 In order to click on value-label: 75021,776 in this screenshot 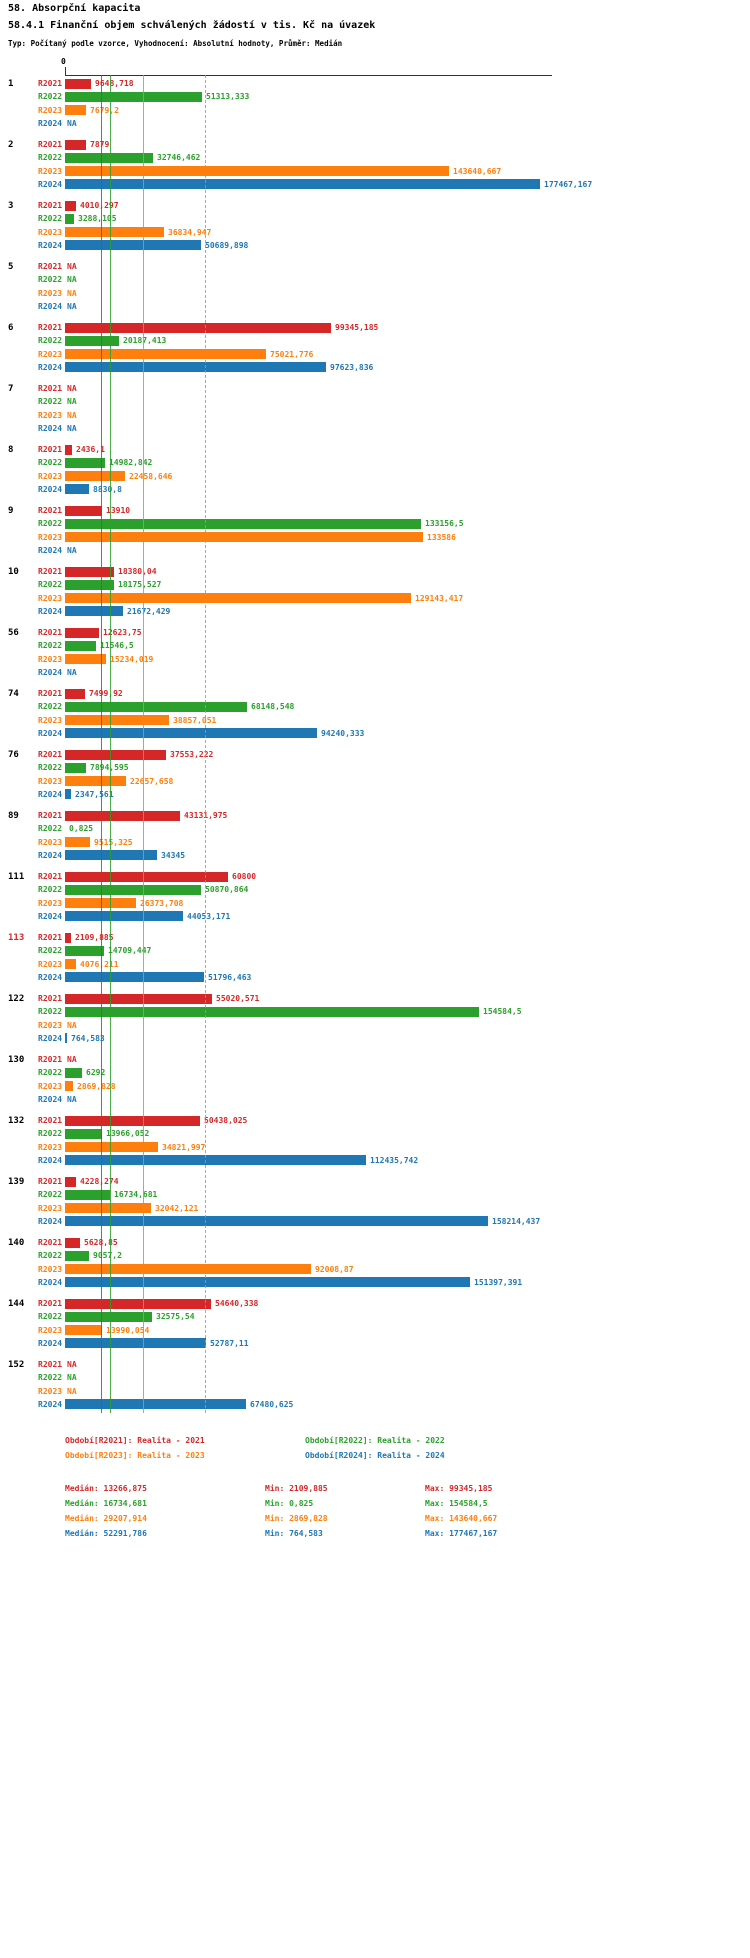, I will do `click(292, 354)`.